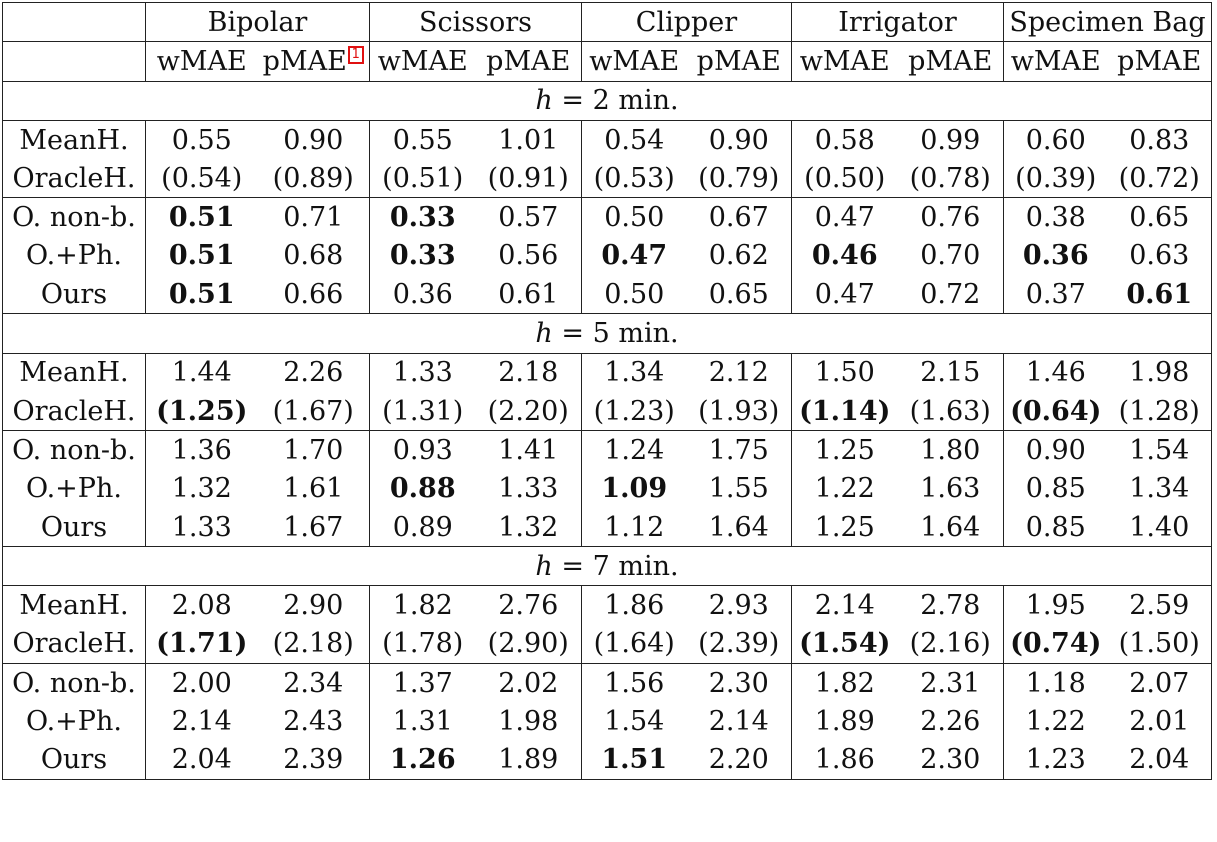 This screenshot has height=842, width=1217. Describe the element at coordinates (634, 179) in the screenshot. I see `value-cell: (0.53)` at that location.